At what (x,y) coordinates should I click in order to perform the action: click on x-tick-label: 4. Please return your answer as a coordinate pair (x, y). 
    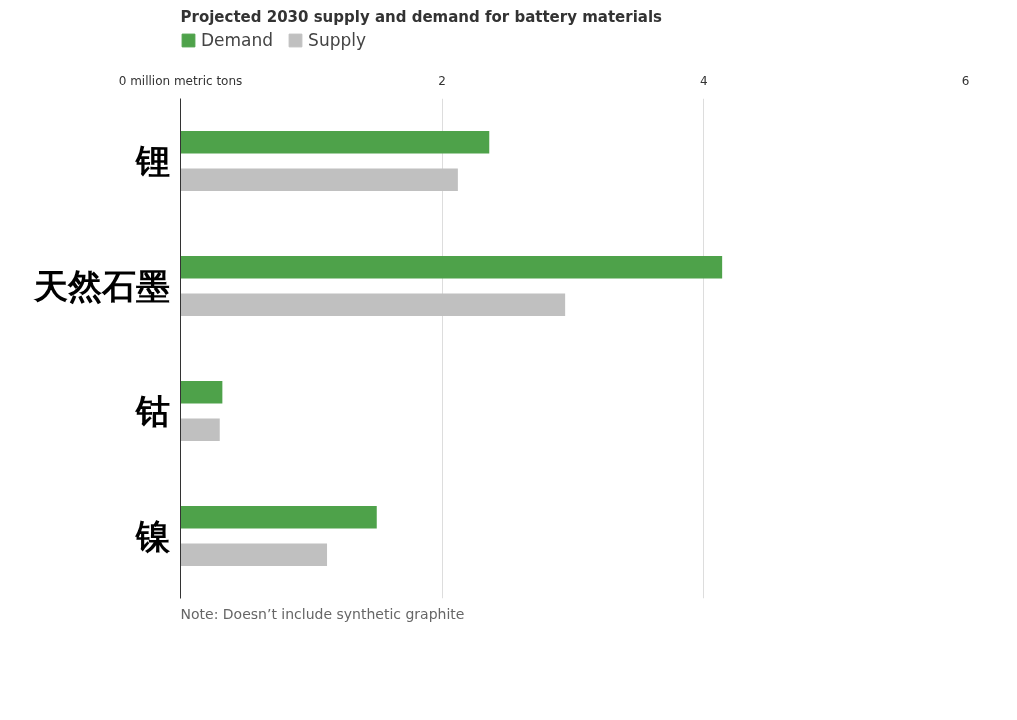
    Looking at the image, I should click on (704, 80).